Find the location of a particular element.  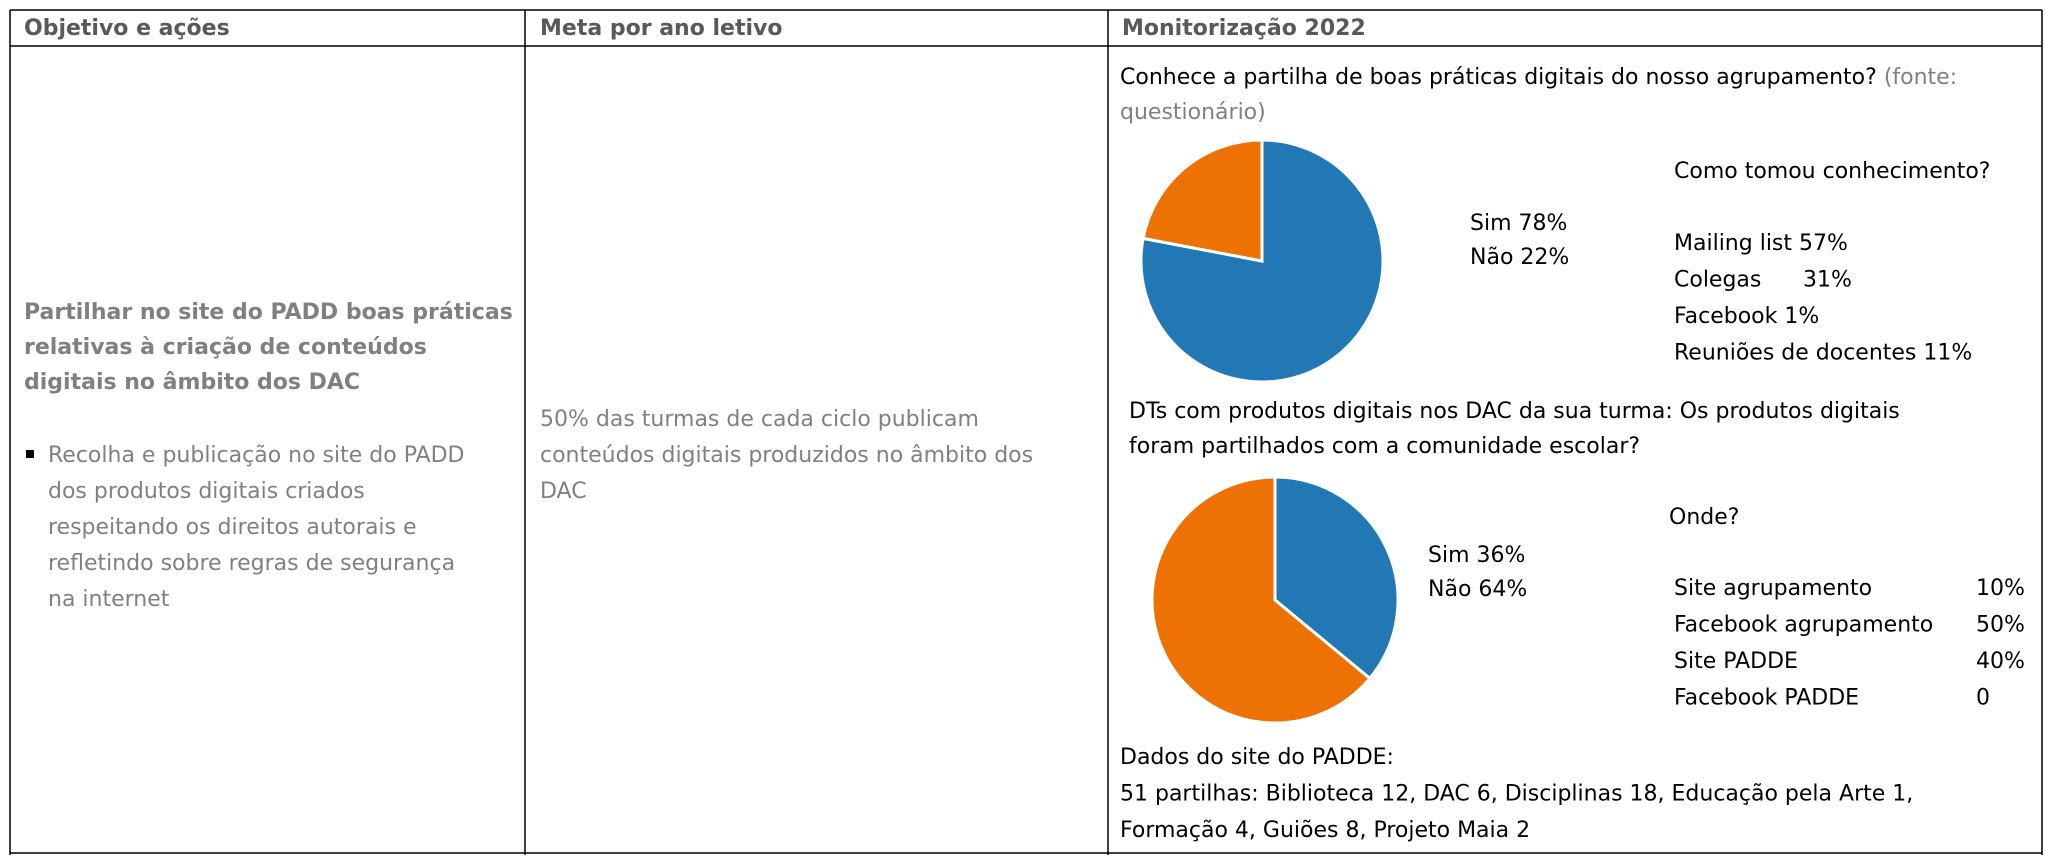

pie-label: Não 22% is located at coordinates (1519, 257).